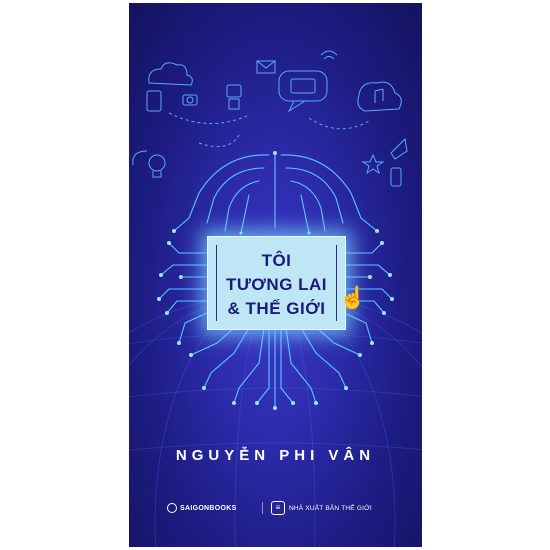 This screenshot has height=550, width=550. What do you see at coordinates (330, 508) in the screenshot?
I see `publisher-right-label: NHÀ XUẤT BẢN THẾ GIỚI` at bounding box center [330, 508].